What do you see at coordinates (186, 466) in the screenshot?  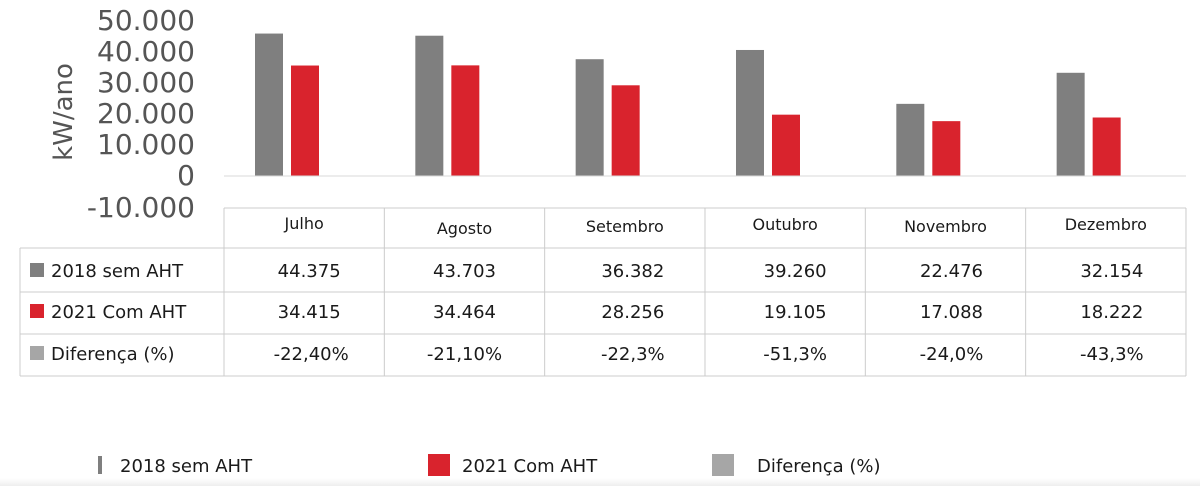 I see `legend-label: 2018 sem AHT` at bounding box center [186, 466].